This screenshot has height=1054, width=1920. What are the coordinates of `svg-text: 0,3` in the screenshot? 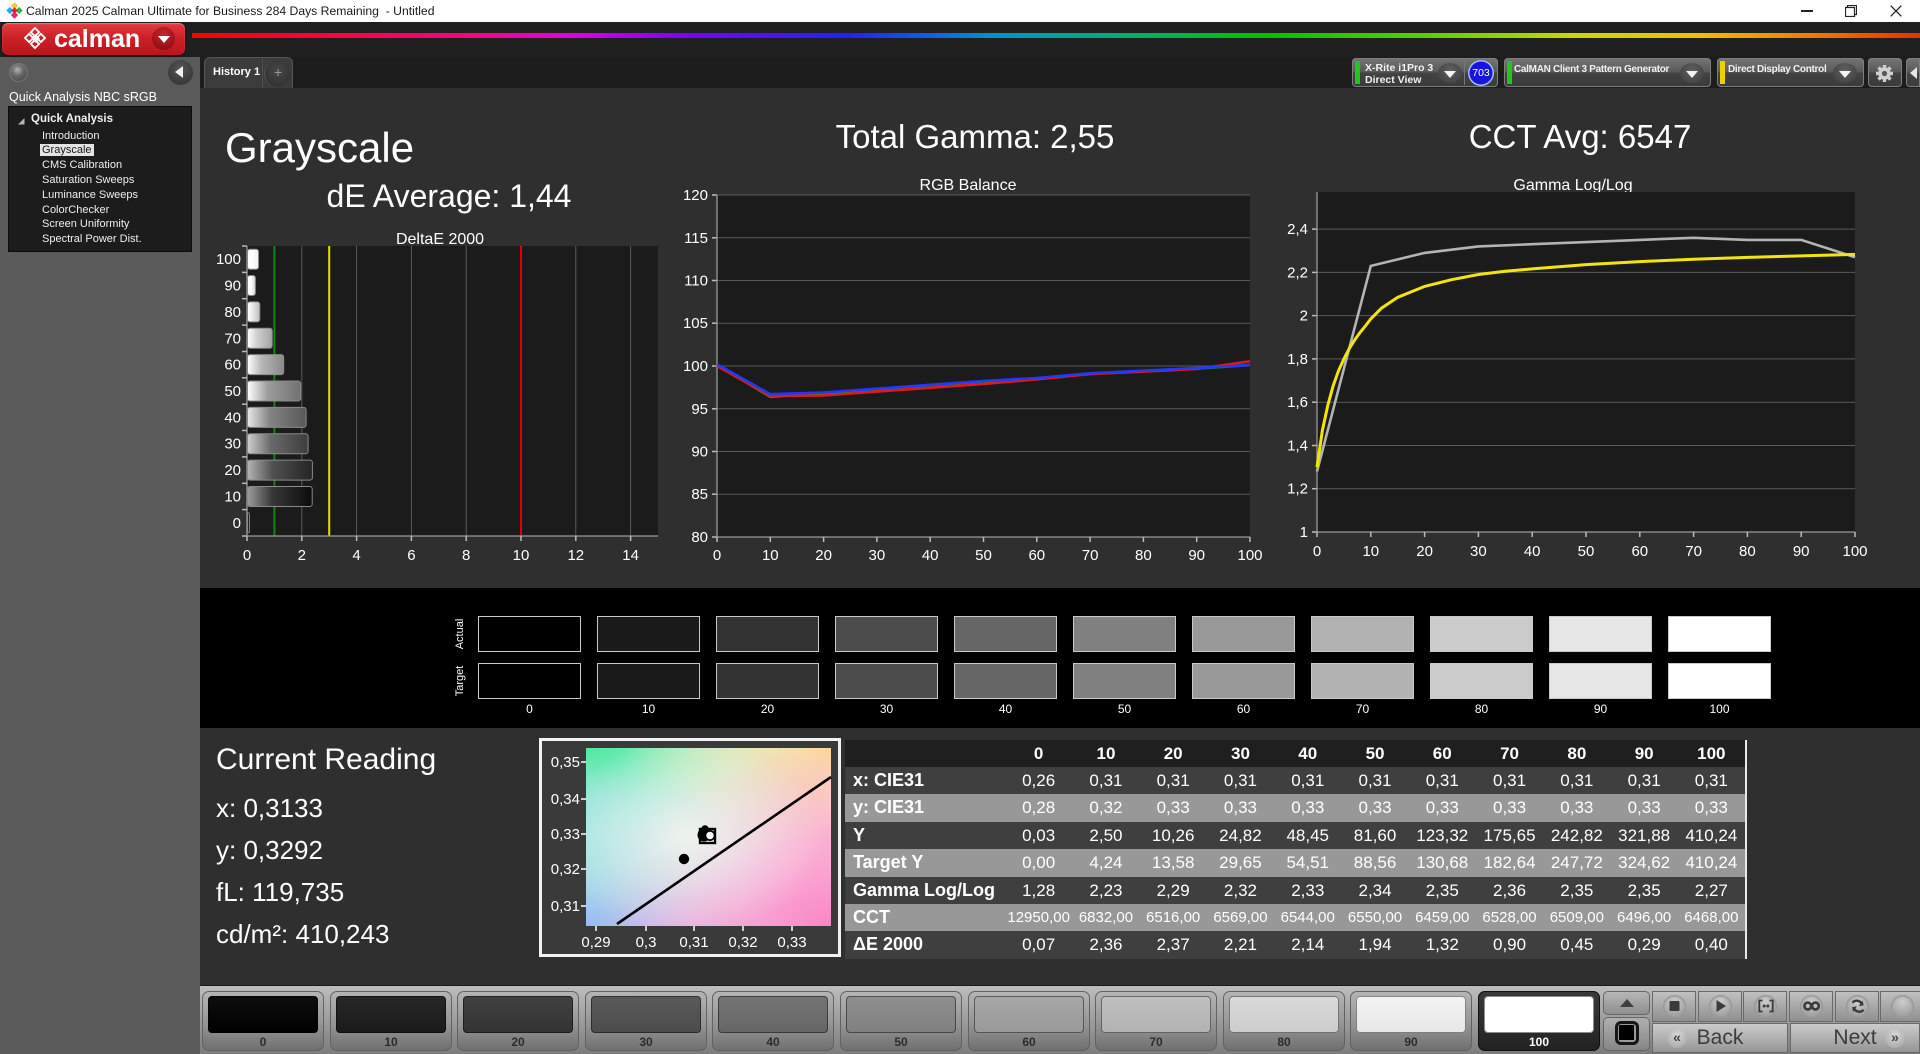 It's located at (646, 942).